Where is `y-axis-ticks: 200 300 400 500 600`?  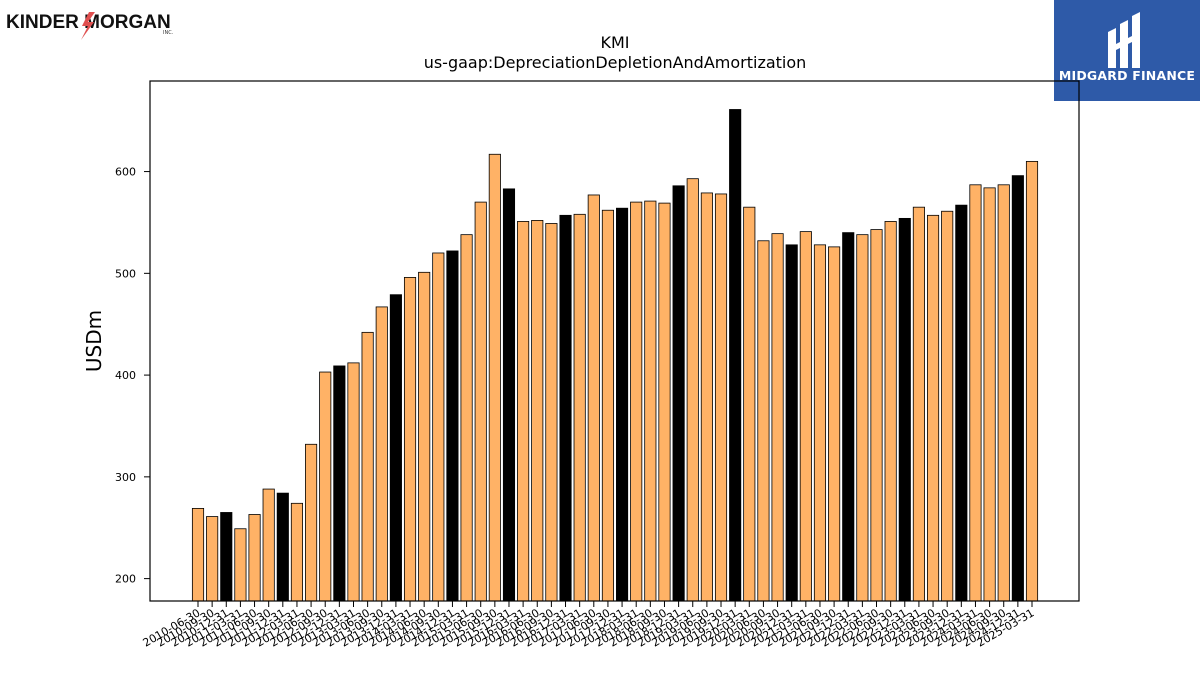 y-axis-ticks: 200 300 400 500 600 is located at coordinates (132, 376).